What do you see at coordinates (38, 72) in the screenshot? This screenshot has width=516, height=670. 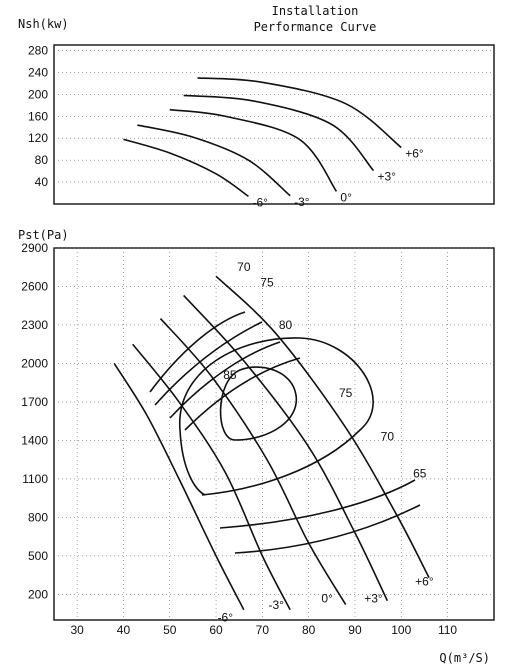 I see `power-y-tick-label: 240` at bounding box center [38, 72].